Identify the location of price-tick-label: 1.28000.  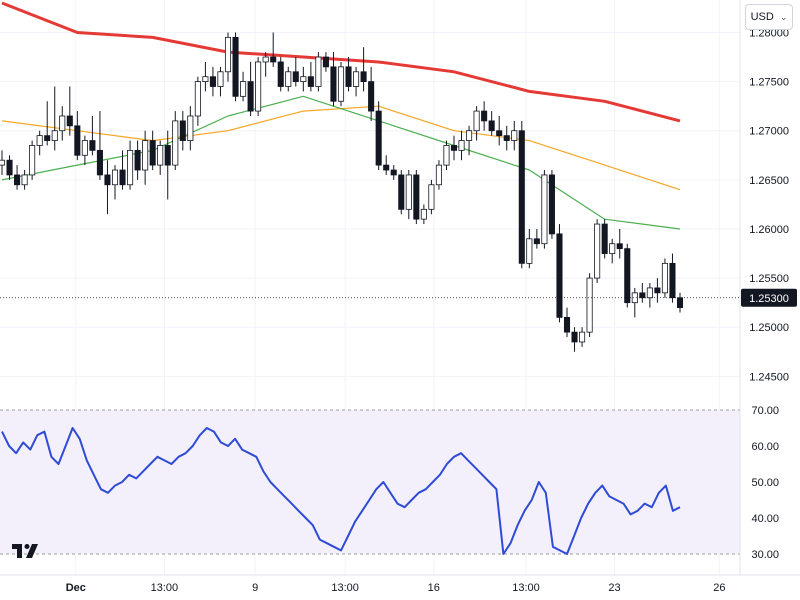
(769, 33).